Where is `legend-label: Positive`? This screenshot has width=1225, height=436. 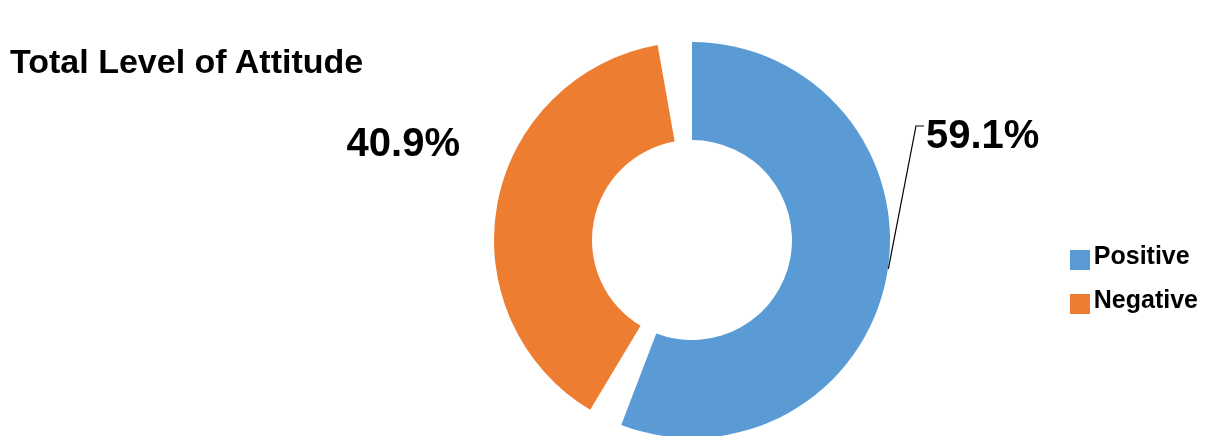
legend-label: Positive is located at coordinates (1141, 255).